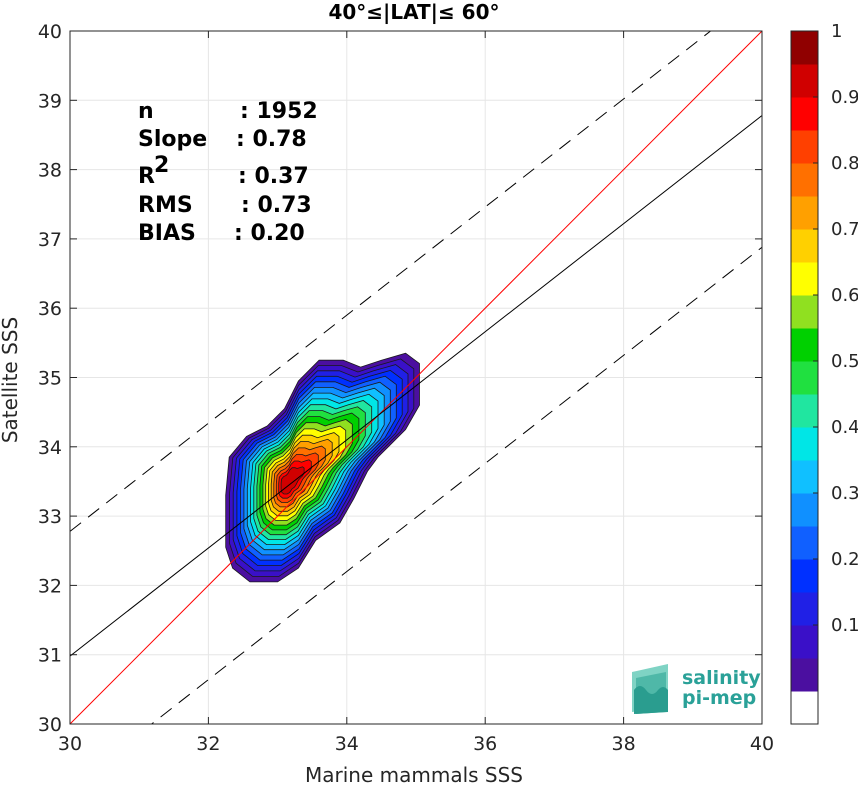 This screenshot has width=858, height=786. Describe the element at coordinates (844, 163) in the screenshot. I see `colorbar-tick-label: 0.8` at that location.